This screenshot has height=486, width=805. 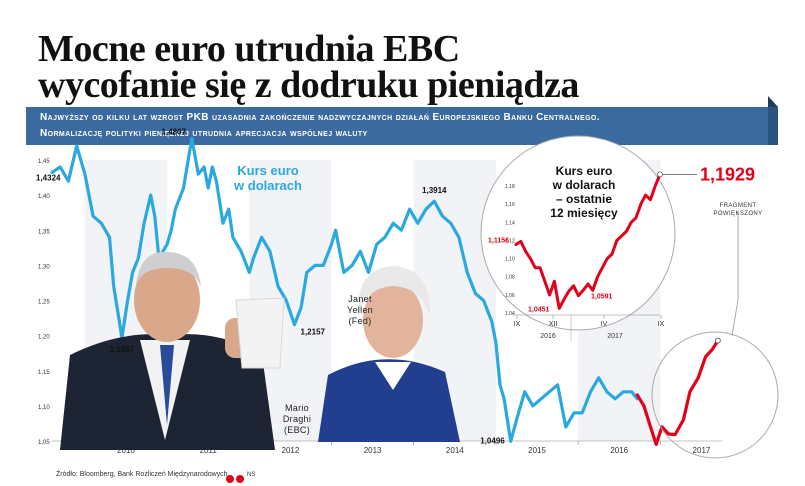 I want to click on value-annotation: 1,0496, so click(x=492, y=440).